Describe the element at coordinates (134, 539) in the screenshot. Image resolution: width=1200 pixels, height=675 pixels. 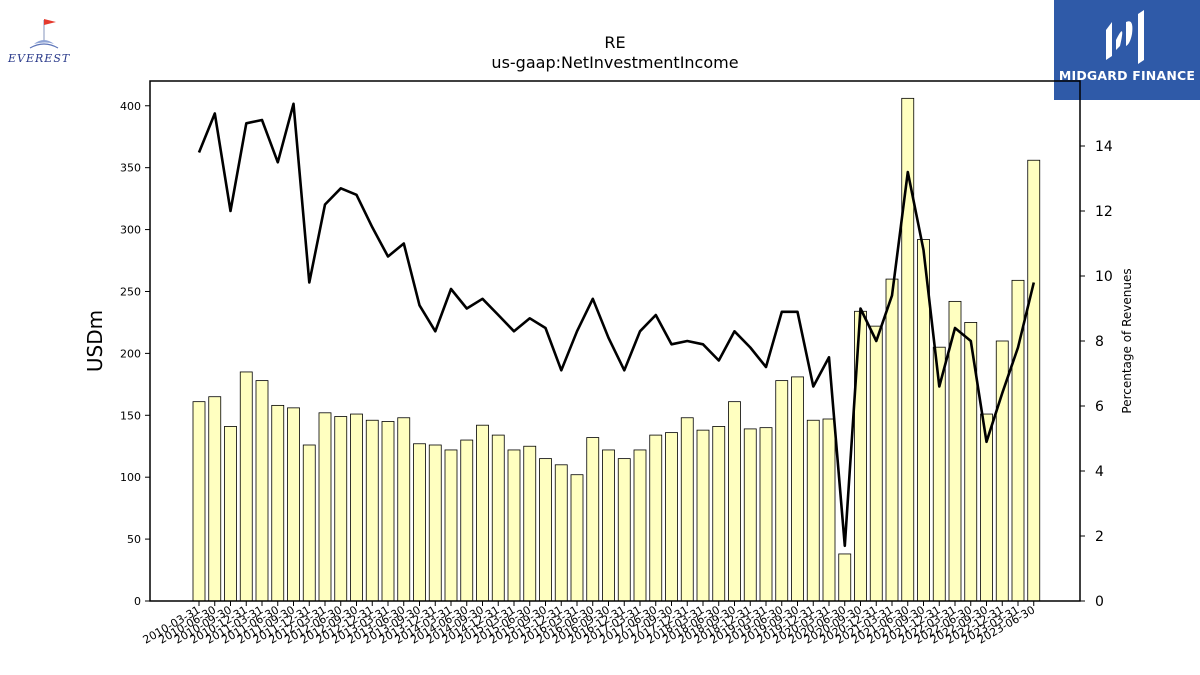
I see `y-tick-label: 50` at that location.